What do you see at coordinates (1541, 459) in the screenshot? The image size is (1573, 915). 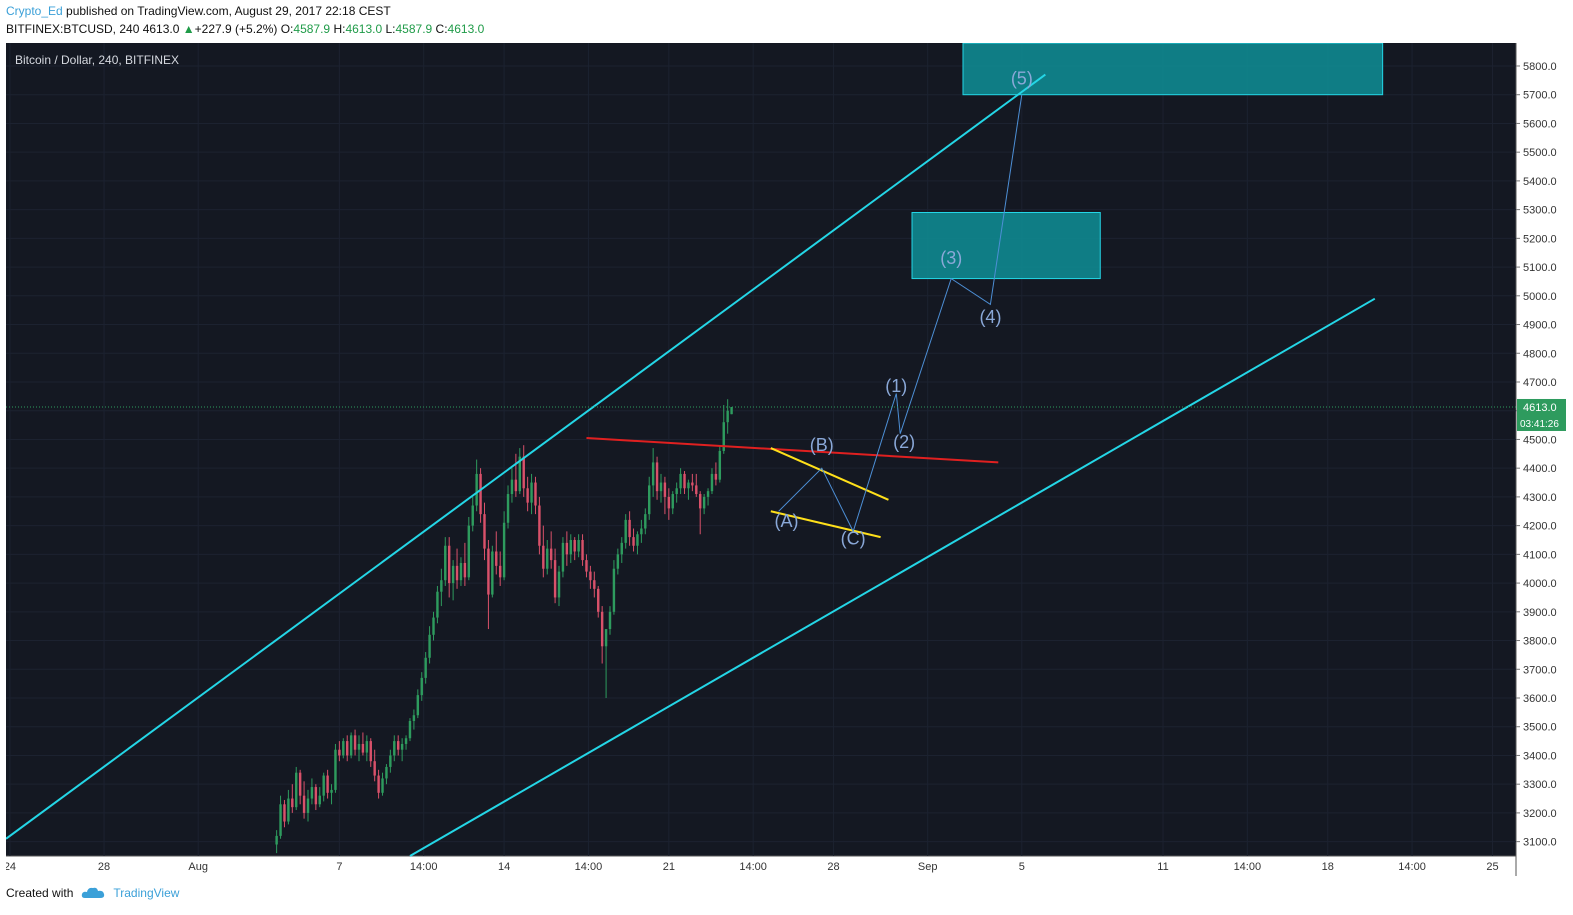 I see `price-axis` at bounding box center [1541, 459].